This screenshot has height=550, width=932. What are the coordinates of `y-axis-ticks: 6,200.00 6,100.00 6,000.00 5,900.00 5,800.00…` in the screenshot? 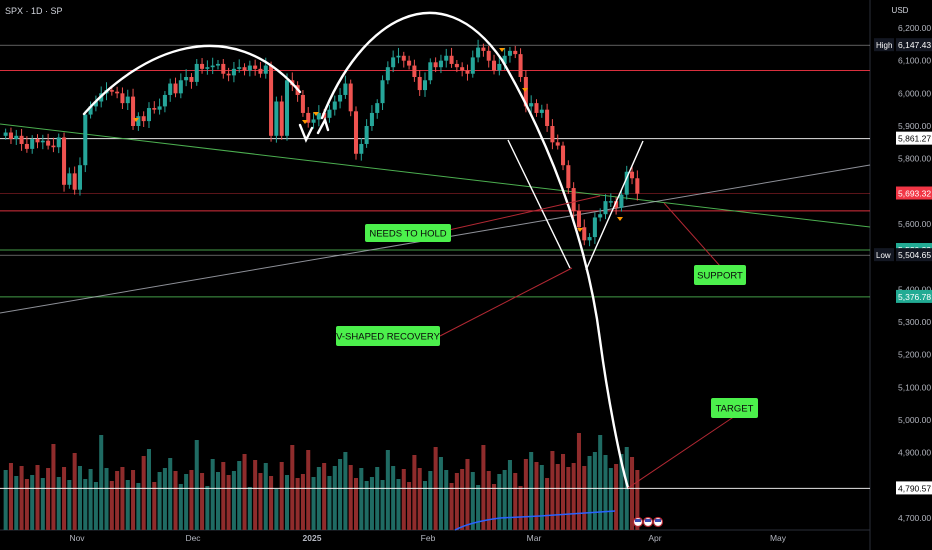 It's located at (914, 273).